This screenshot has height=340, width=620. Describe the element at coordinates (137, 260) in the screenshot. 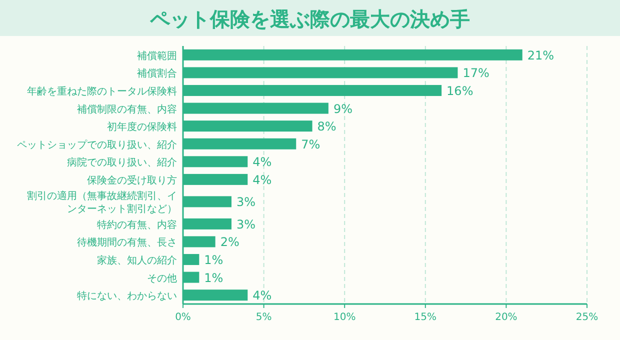

I see `y-tick-label: 家族、知人の紹介` at that location.